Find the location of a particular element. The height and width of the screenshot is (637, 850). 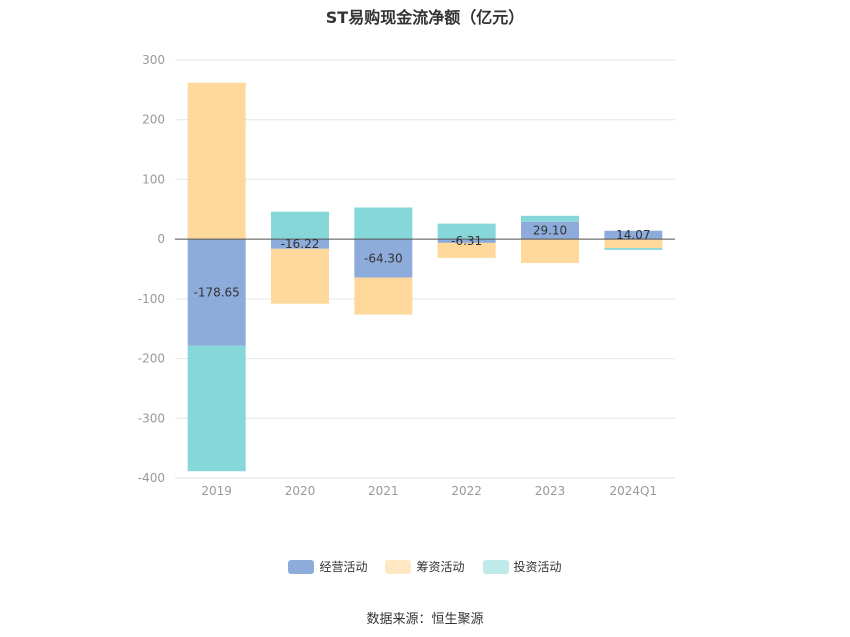

data-label-2019: -178.65 is located at coordinates (217, 292).